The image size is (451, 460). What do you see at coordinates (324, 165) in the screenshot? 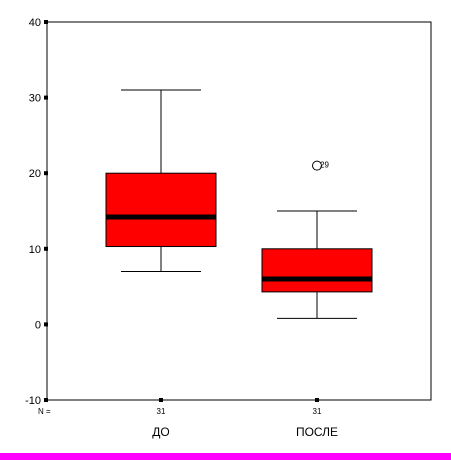
I see `outlier-label: 29` at bounding box center [324, 165].